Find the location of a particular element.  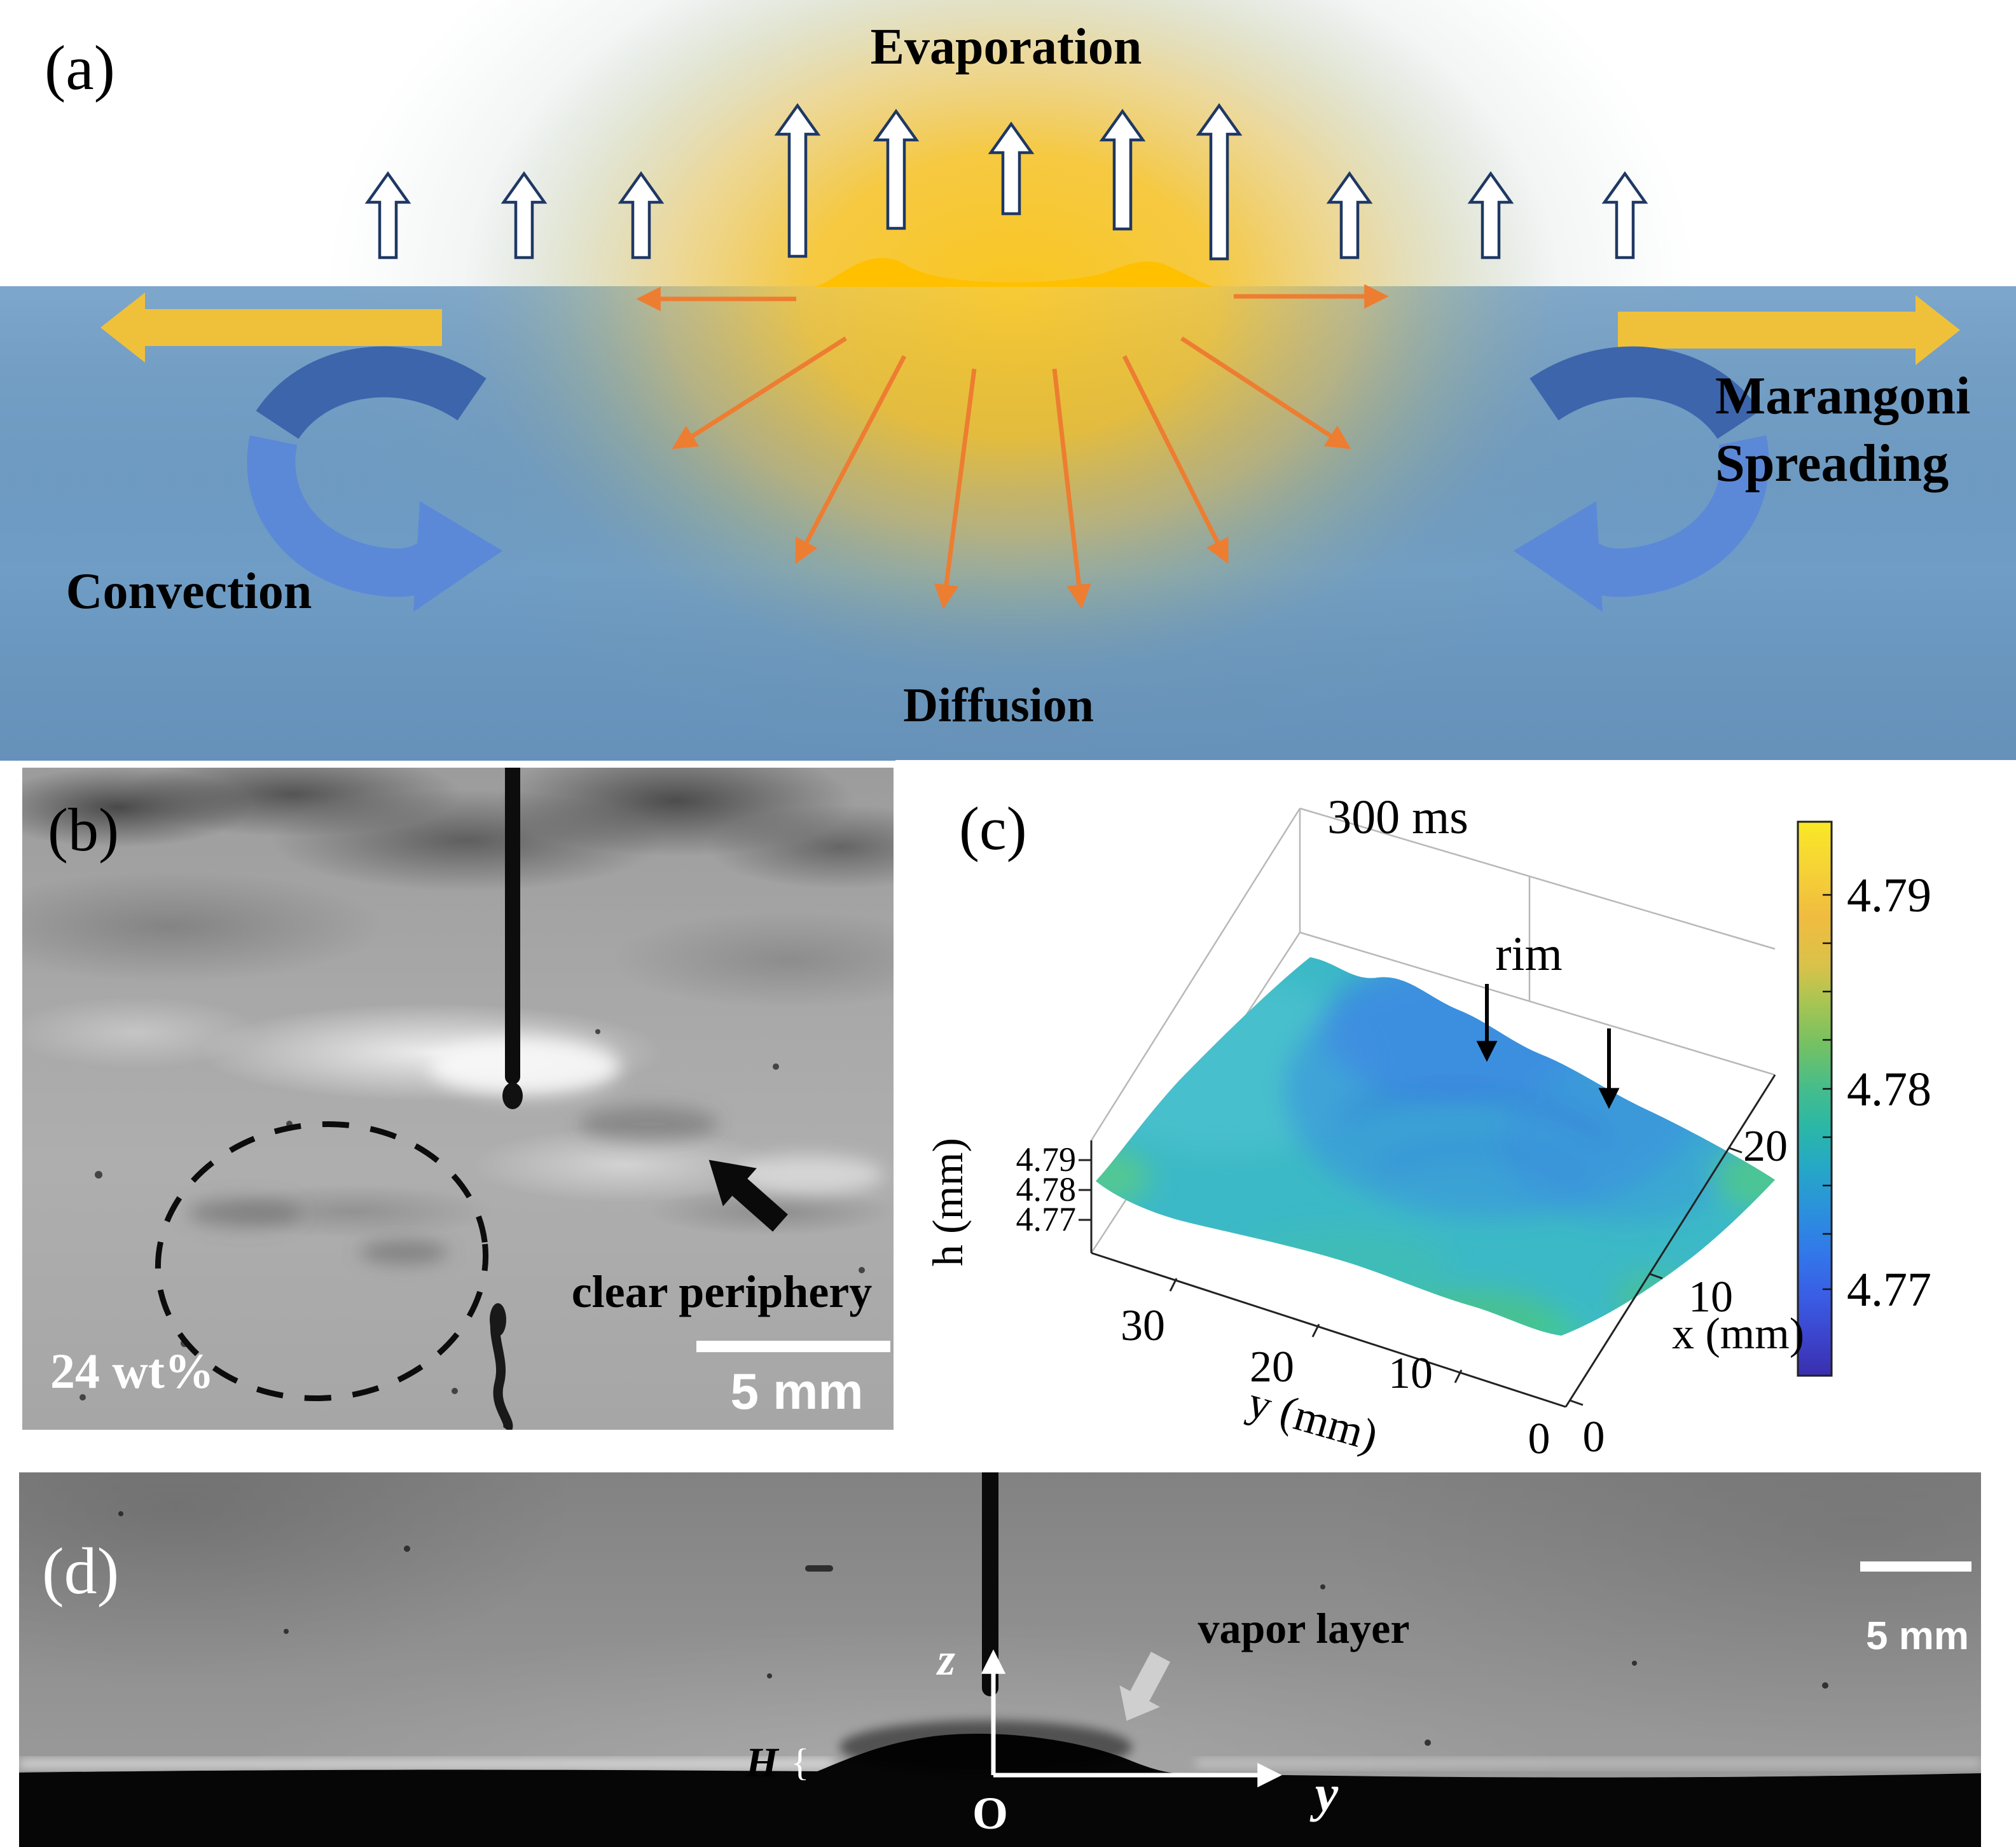

solute-drop is located at coordinates (1014, 272).